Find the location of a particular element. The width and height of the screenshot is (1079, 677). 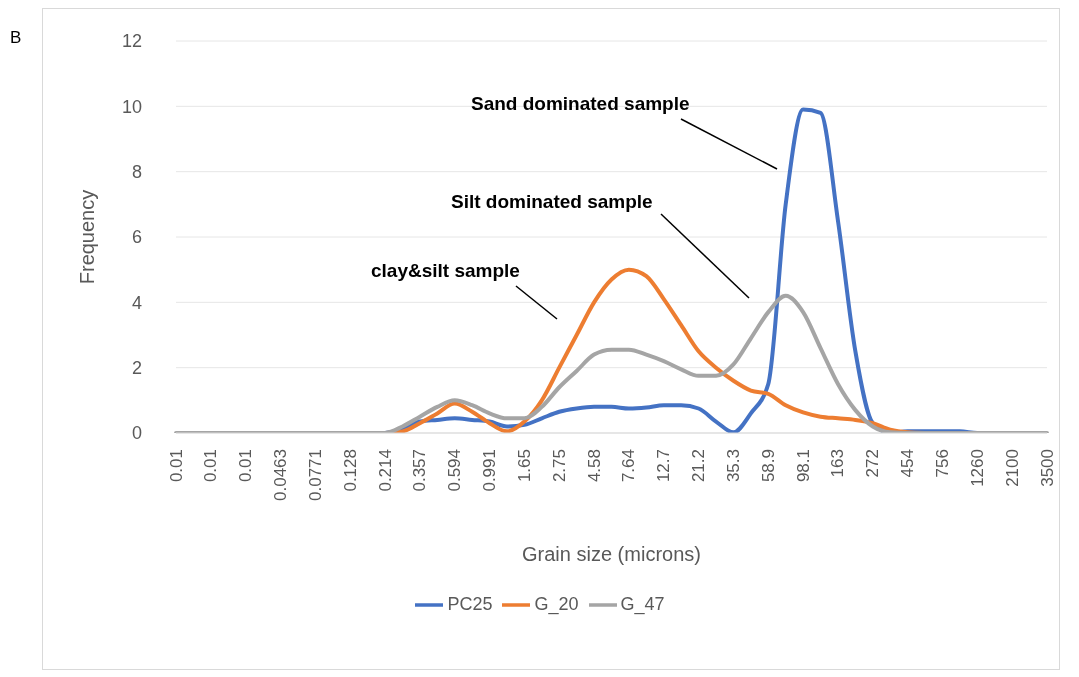

x-tick-label: 272 is located at coordinates (873, 463).